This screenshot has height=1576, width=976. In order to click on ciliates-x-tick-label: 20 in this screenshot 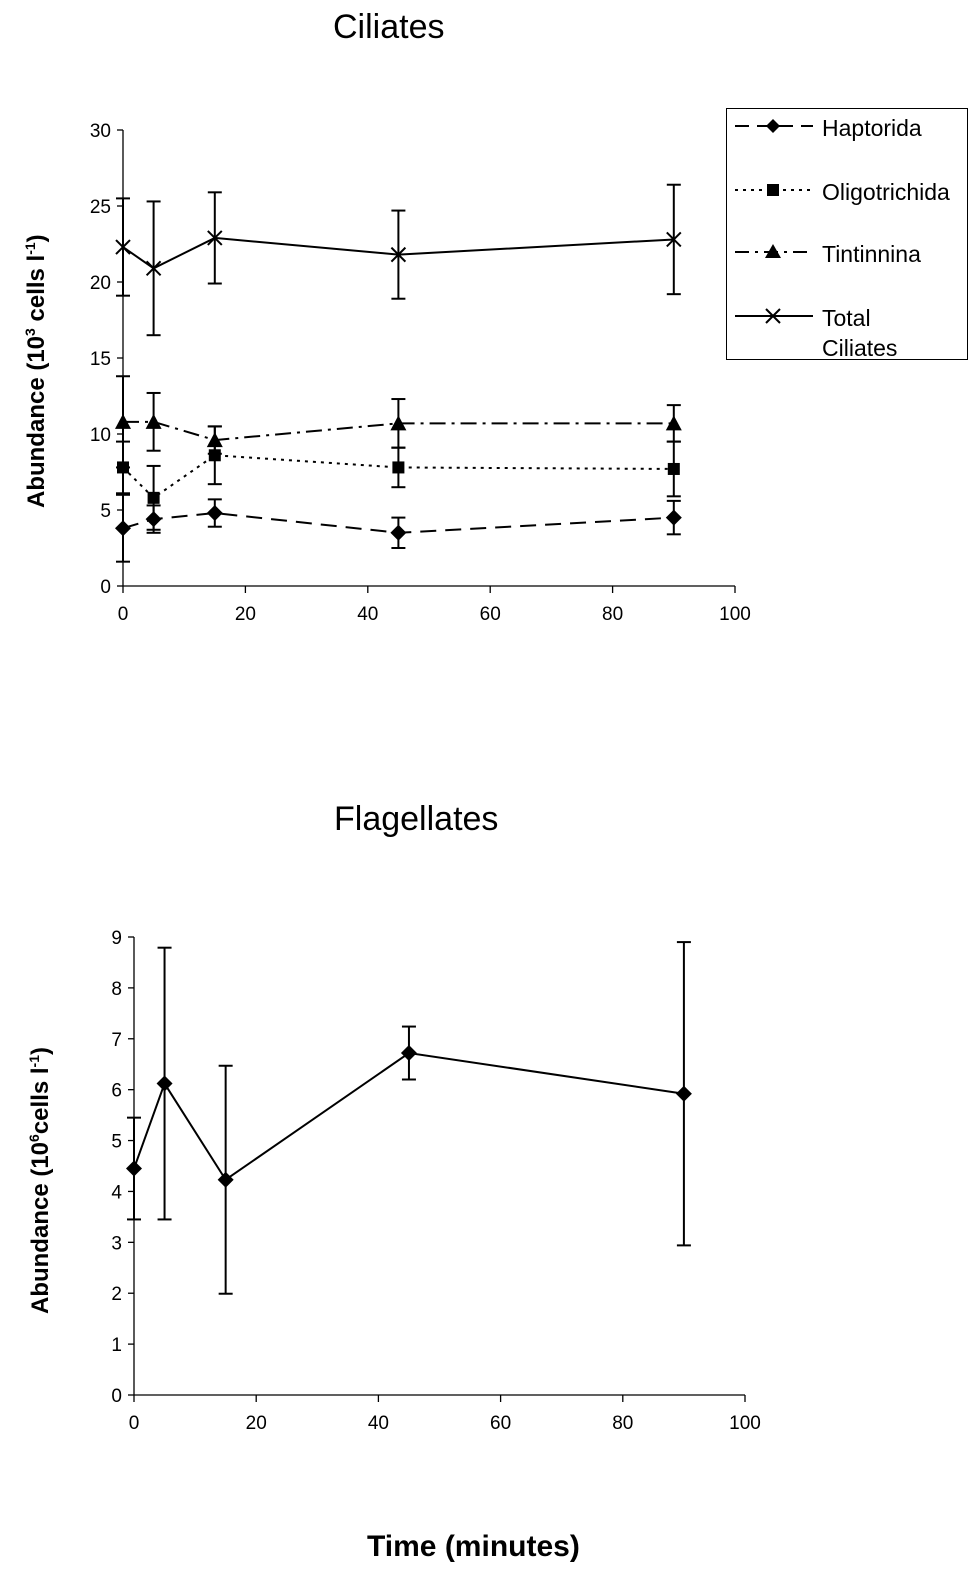, I will do `click(245, 614)`.